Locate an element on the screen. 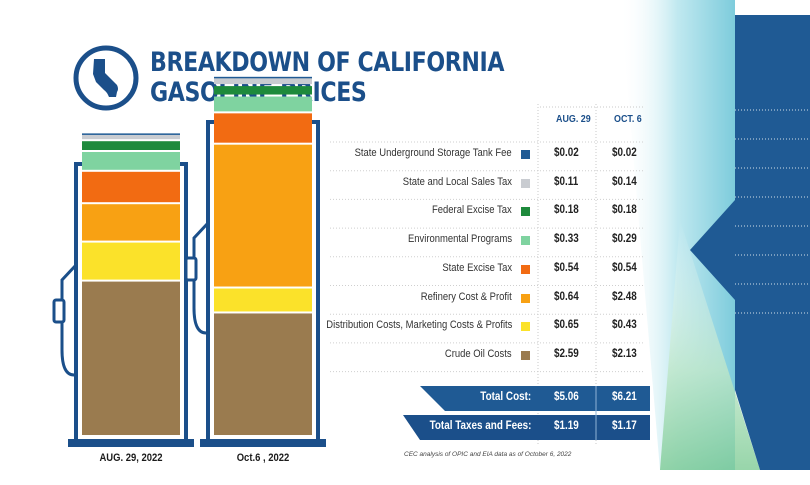 The image size is (810, 485). series-label: Environmental Programs is located at coordinates (459, 239).